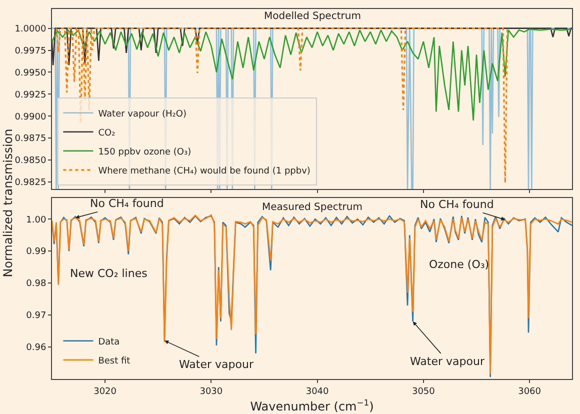 The width and height of the screenshot is (580, 414). Describe the element at coordinates (318, 391) in the screenshot. I see `x-tick-label: 3040` at that location.